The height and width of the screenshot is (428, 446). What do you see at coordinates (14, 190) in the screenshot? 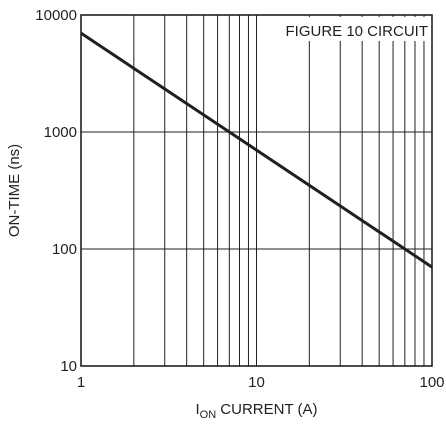
I see `y-axis-label: ON-TIME (ns)` at bounding box center [14, 190].